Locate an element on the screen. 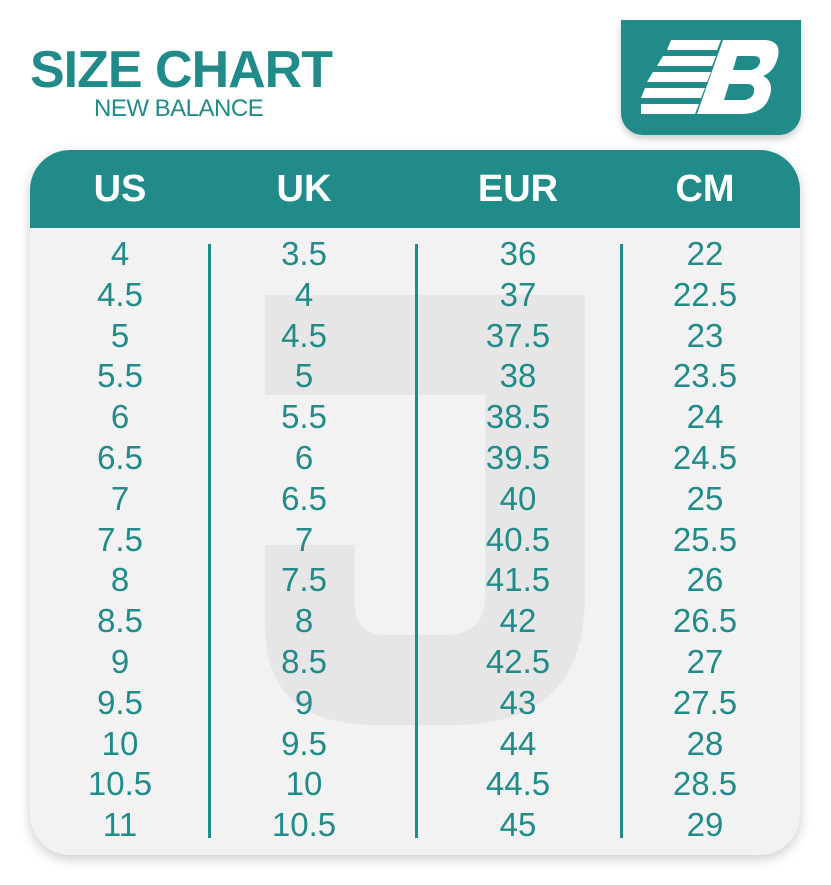 This screenshot has width=831, height=885. table-cell-cm: 27.5 is located at coordinates (705, 702).